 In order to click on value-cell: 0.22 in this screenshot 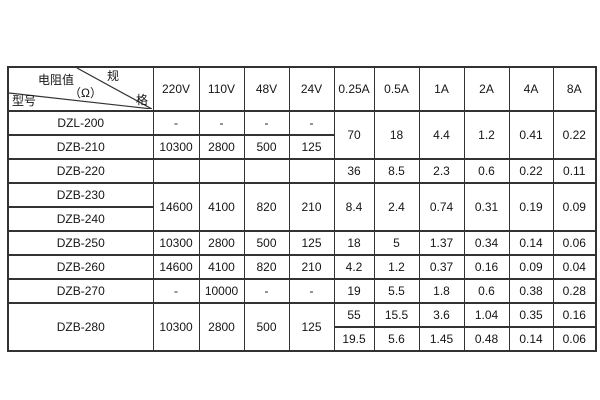, I will do `click(574, 135)`.